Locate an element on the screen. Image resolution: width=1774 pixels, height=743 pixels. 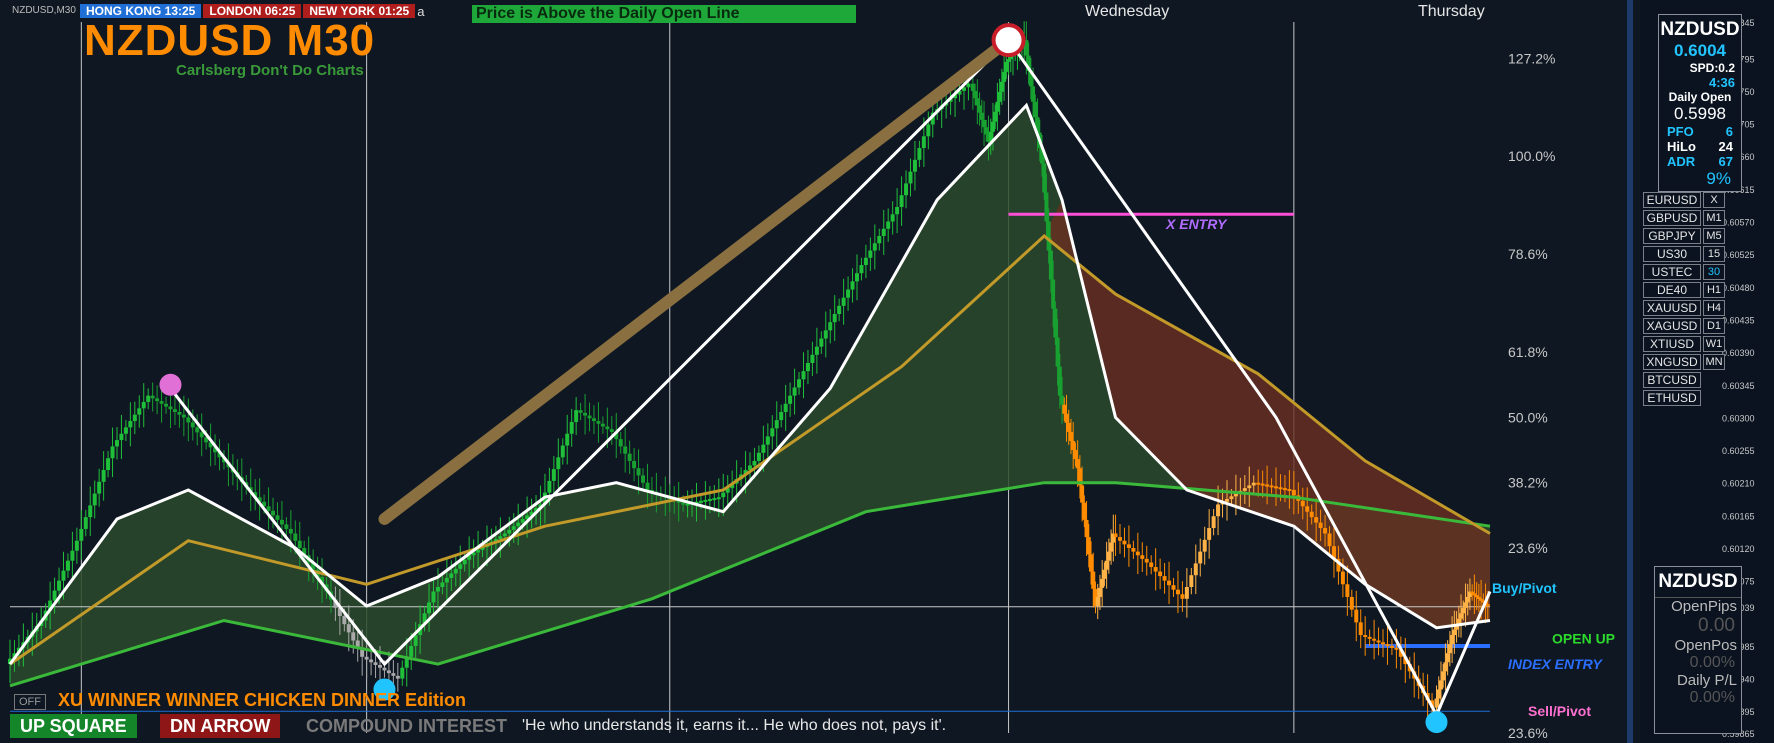
swing-high-marker is located at coordinates (170, 384).